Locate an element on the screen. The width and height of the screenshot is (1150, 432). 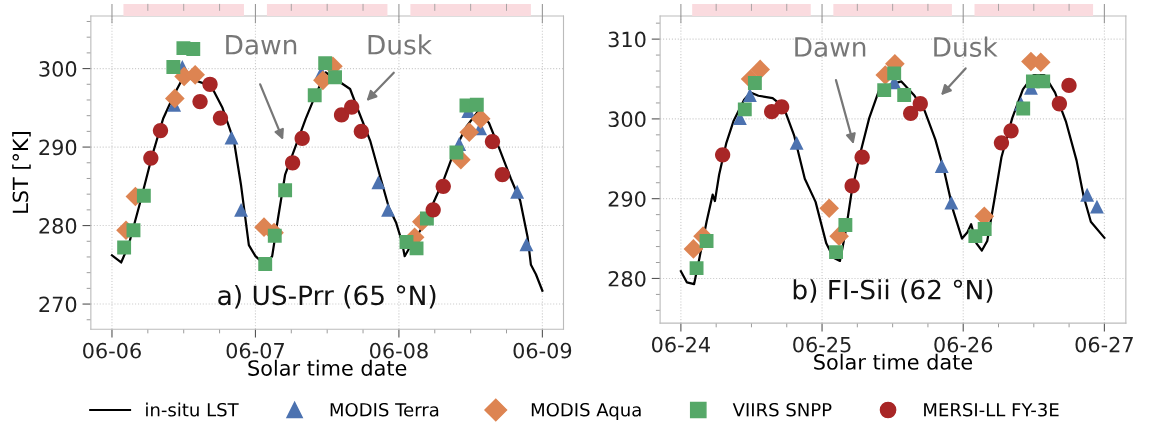
annotation: a) US-Prr (65 °N) is located at coordinates (327, 296).